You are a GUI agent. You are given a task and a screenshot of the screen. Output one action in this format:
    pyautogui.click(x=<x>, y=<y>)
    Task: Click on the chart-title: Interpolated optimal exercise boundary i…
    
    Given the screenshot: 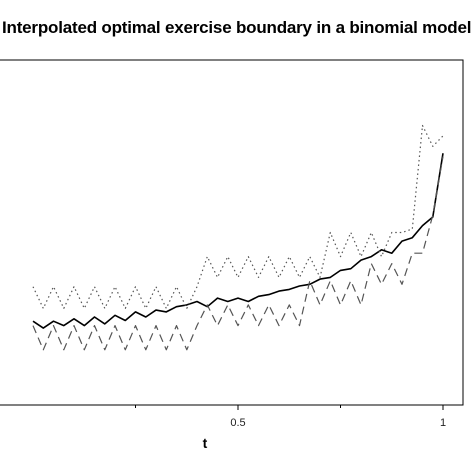 What is the action you would take?
    pyautogui.click(x=237, y=27)
    